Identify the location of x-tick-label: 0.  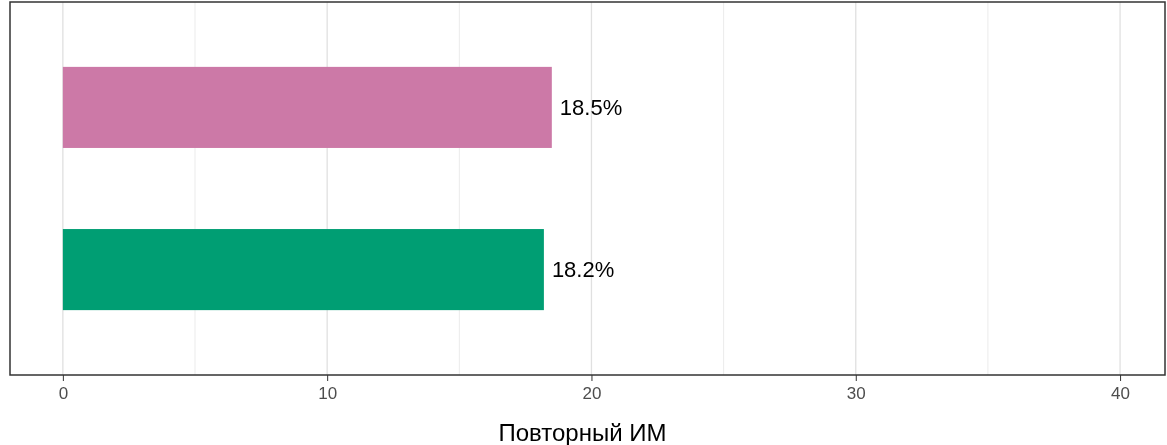
(63, 394).